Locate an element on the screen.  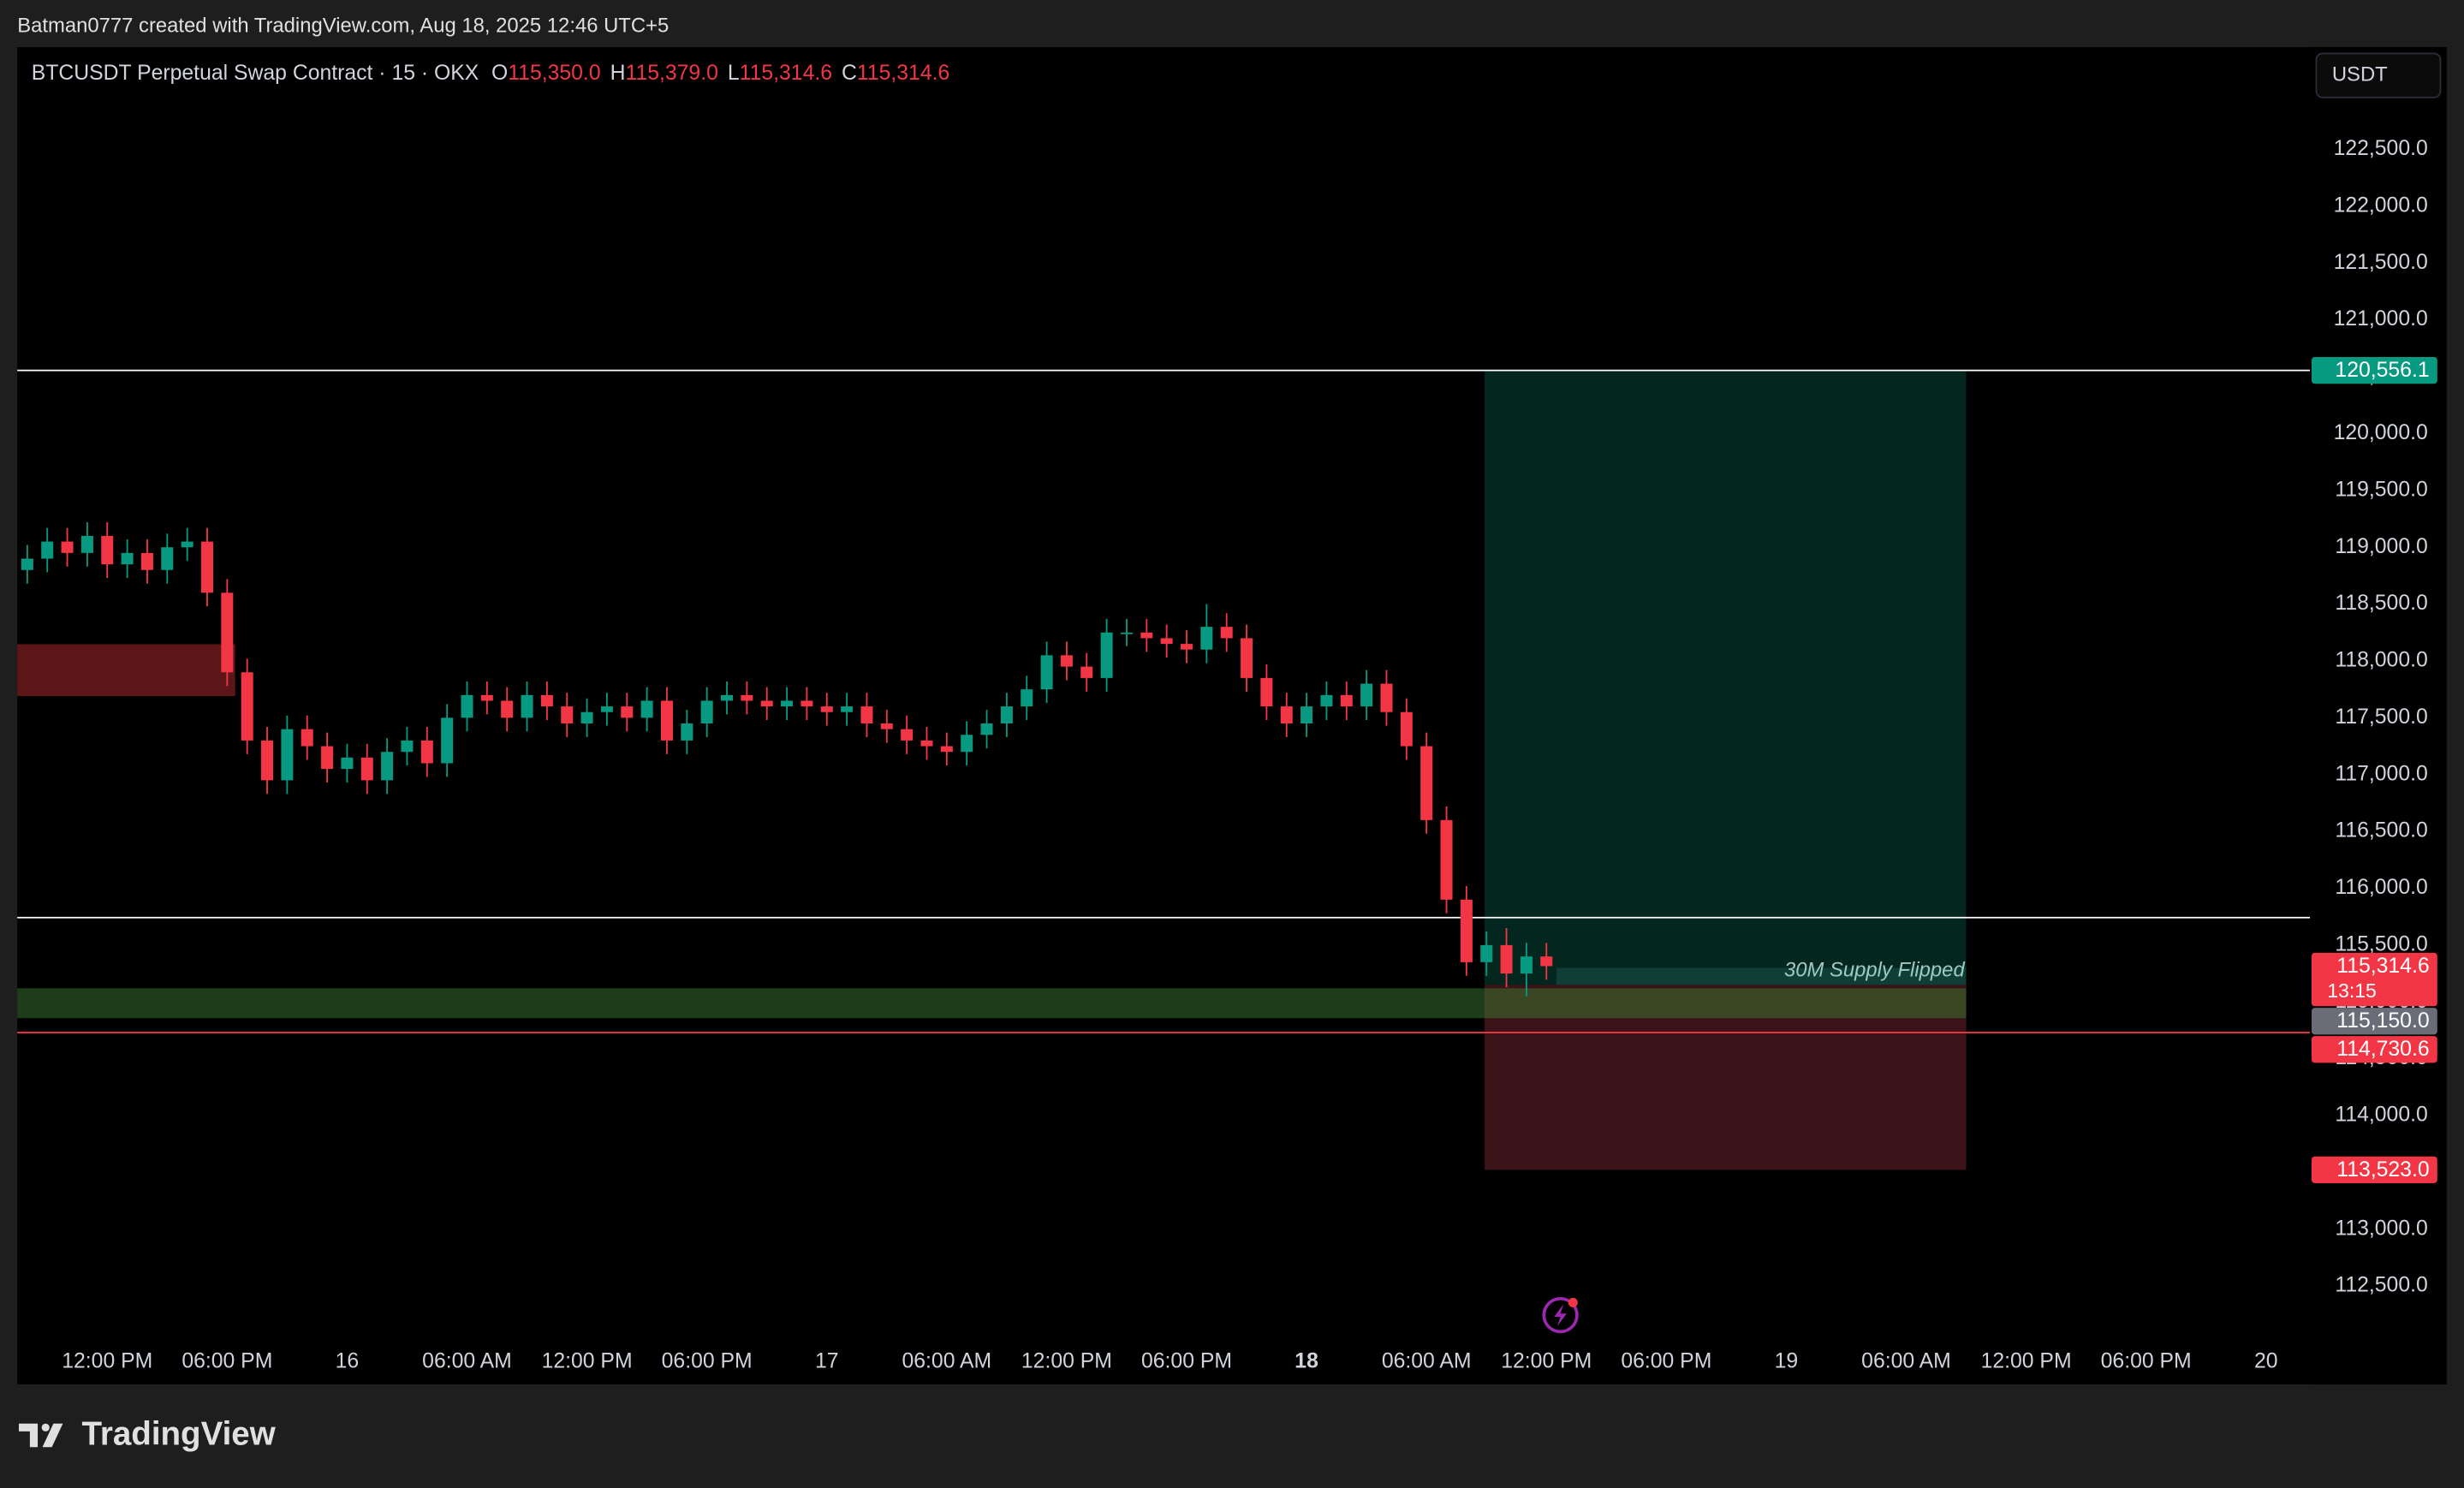
y-tick-label: 113,000.0 is located at coordinates (2381, 1228).